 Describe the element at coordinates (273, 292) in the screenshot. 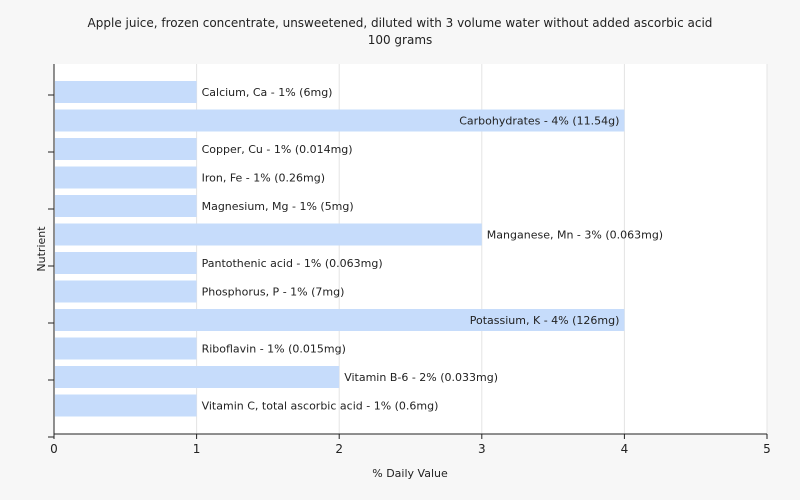

I see `bar-data-label: Phosphorus, P - 1% (7mg)` at that location.